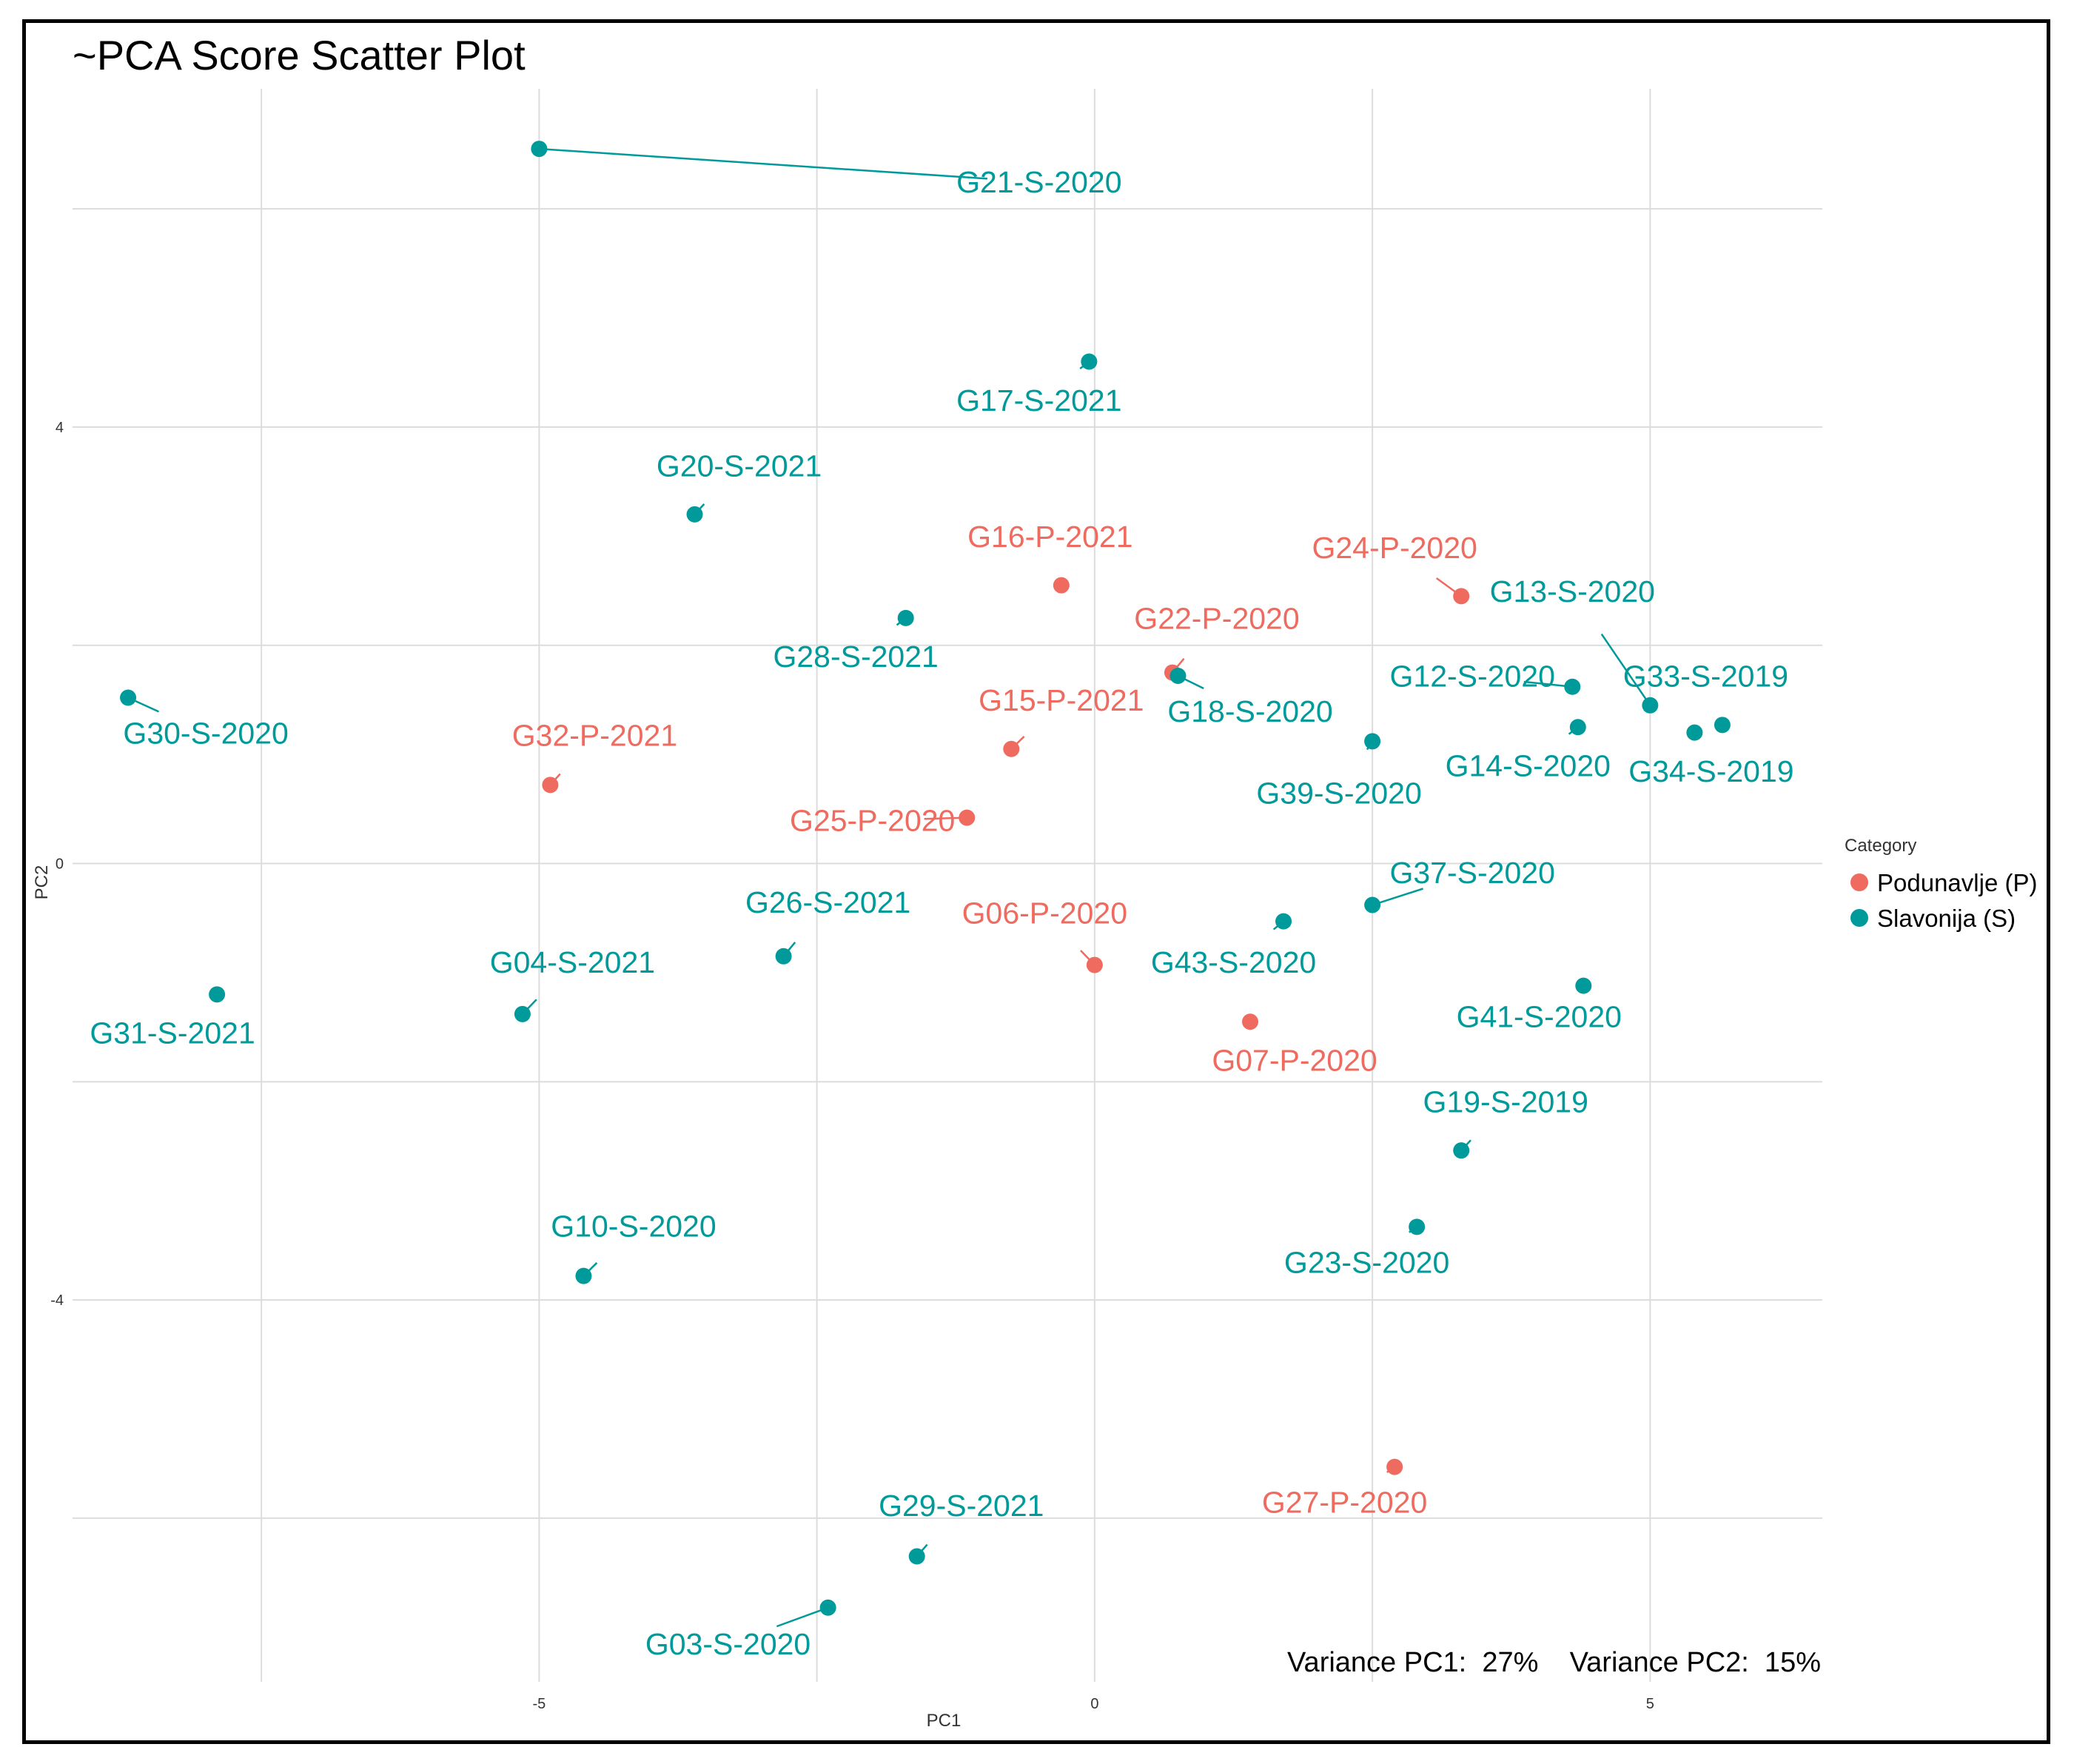  What do you see at coordinates (739, 466) in the screenshot?
I see `point-label: G20-S-2021` at bounding box center [739, 466].